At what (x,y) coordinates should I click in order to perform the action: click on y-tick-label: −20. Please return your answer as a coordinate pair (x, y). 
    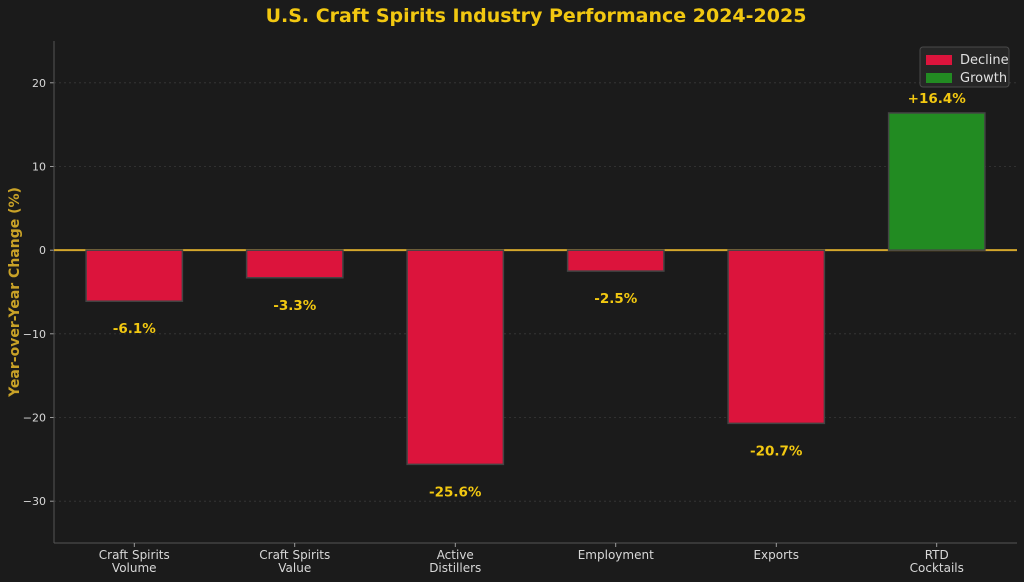
    Looking at the image, I should click on (34, 418).